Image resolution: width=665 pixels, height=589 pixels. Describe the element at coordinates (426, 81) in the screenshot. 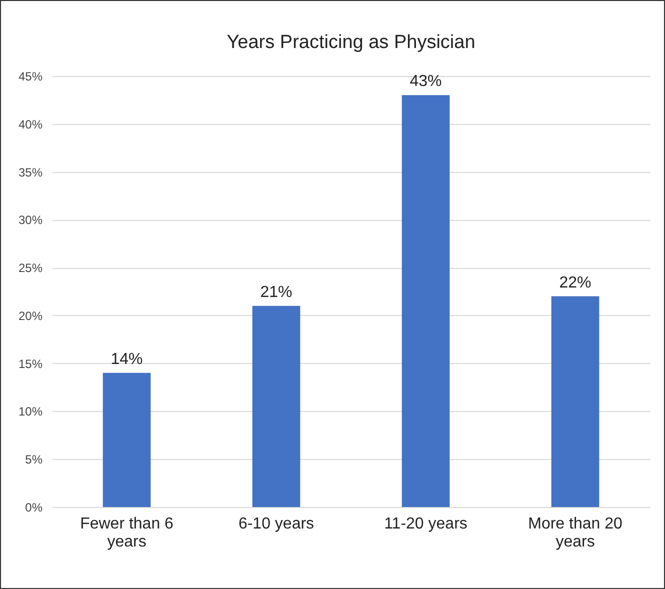

I see `data-label: 43%` at that location.